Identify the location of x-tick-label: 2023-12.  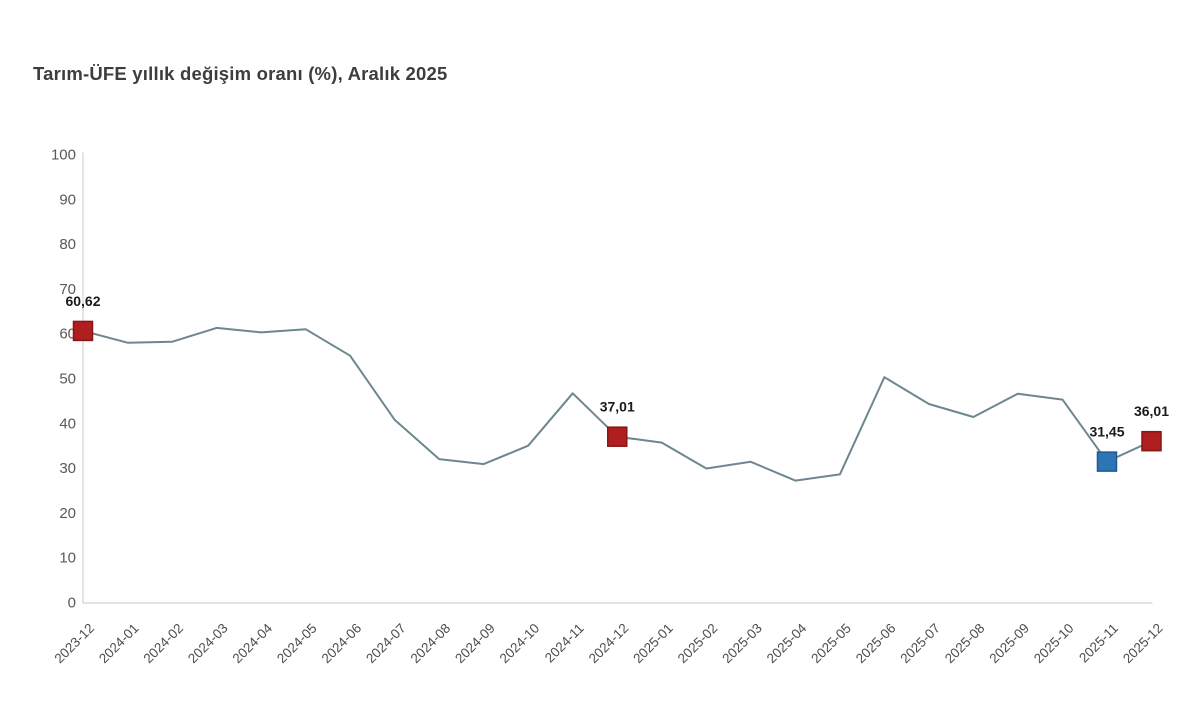
(74, 644).